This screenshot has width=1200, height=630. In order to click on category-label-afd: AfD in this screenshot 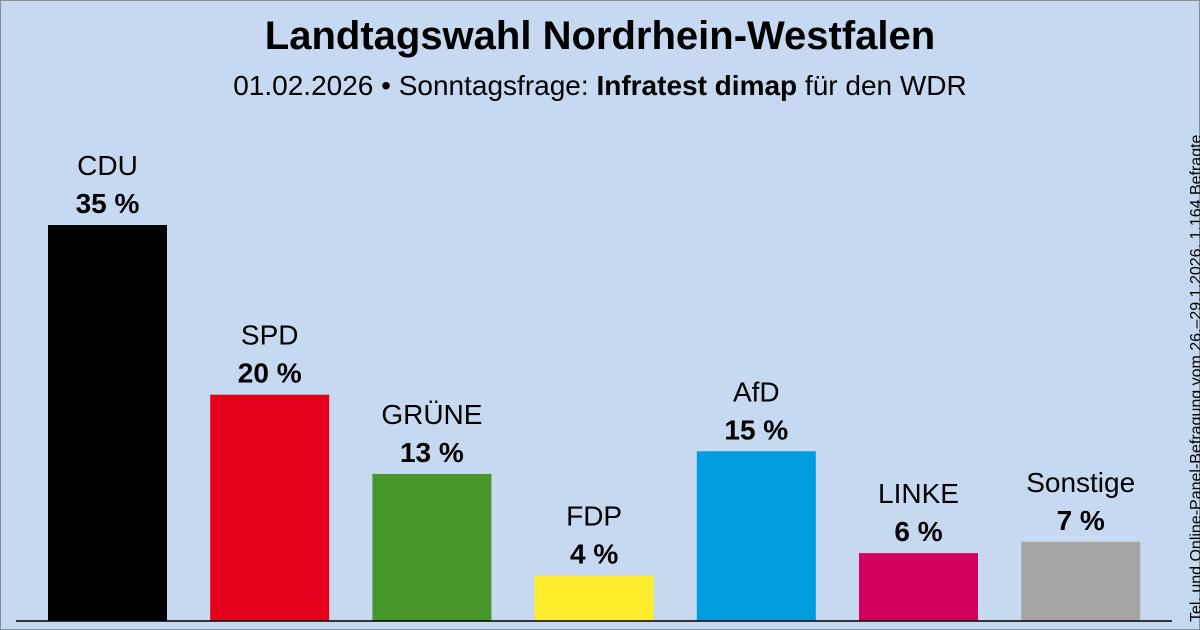, I will do `click(756, 391)`.